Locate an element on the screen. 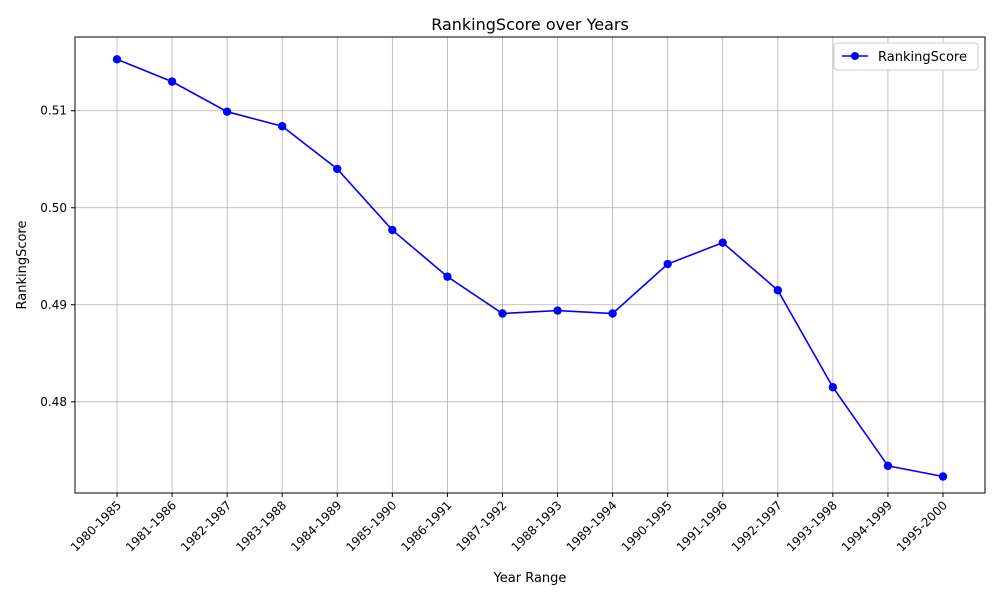 This screenshot has width=1000, height=604. x-tick-label: 1991-1996 is located at coordinates (702, 526).